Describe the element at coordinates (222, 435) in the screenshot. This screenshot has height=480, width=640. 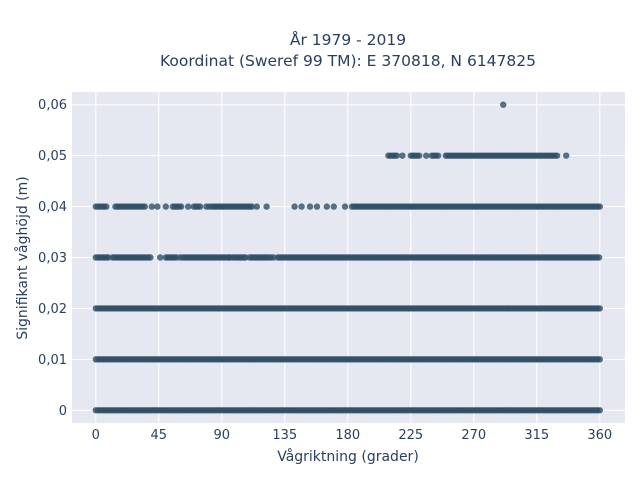
I see `x-tick-label: 90` at that location.